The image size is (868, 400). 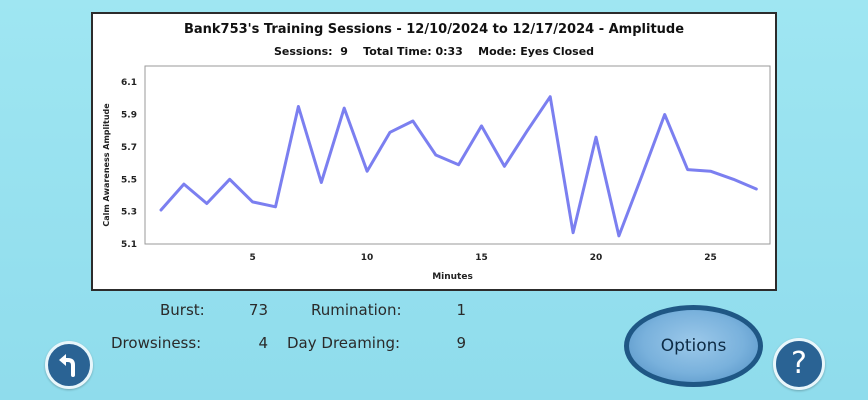 I want to click on day-dreaming-value: 9, so click(x=461, y=343).